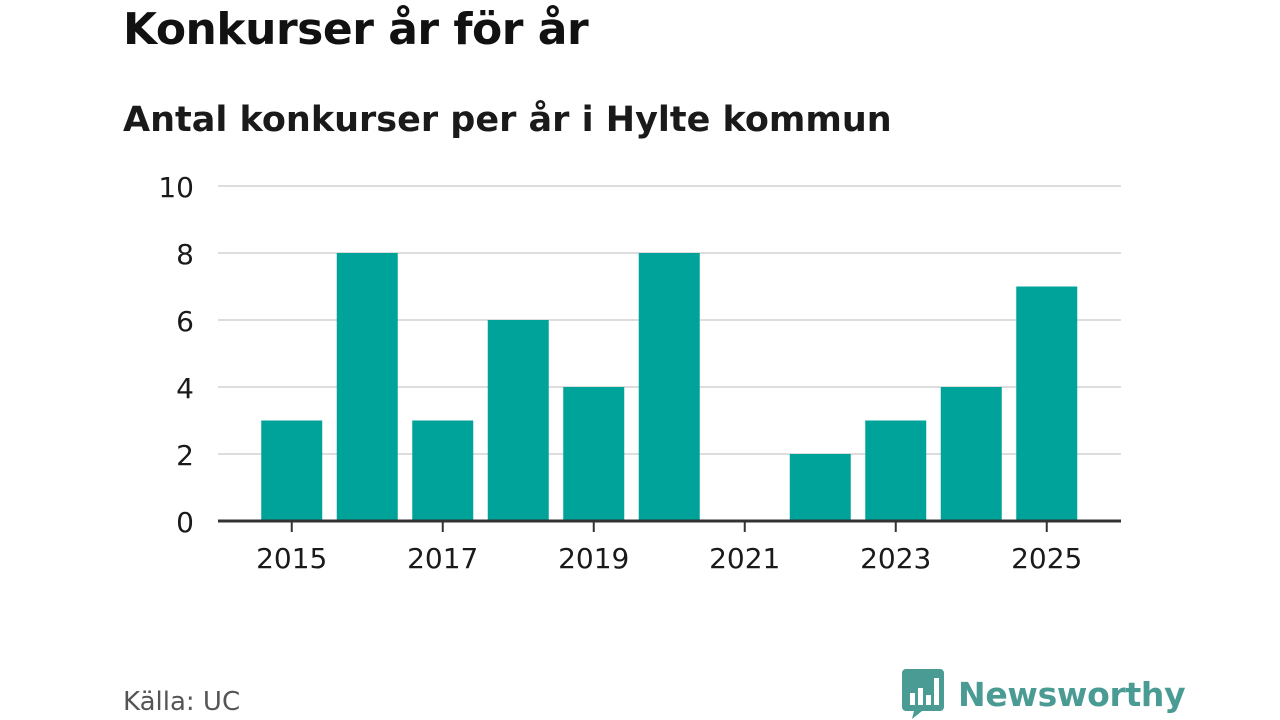  I want to click on bar-2018, so click(518, 420).